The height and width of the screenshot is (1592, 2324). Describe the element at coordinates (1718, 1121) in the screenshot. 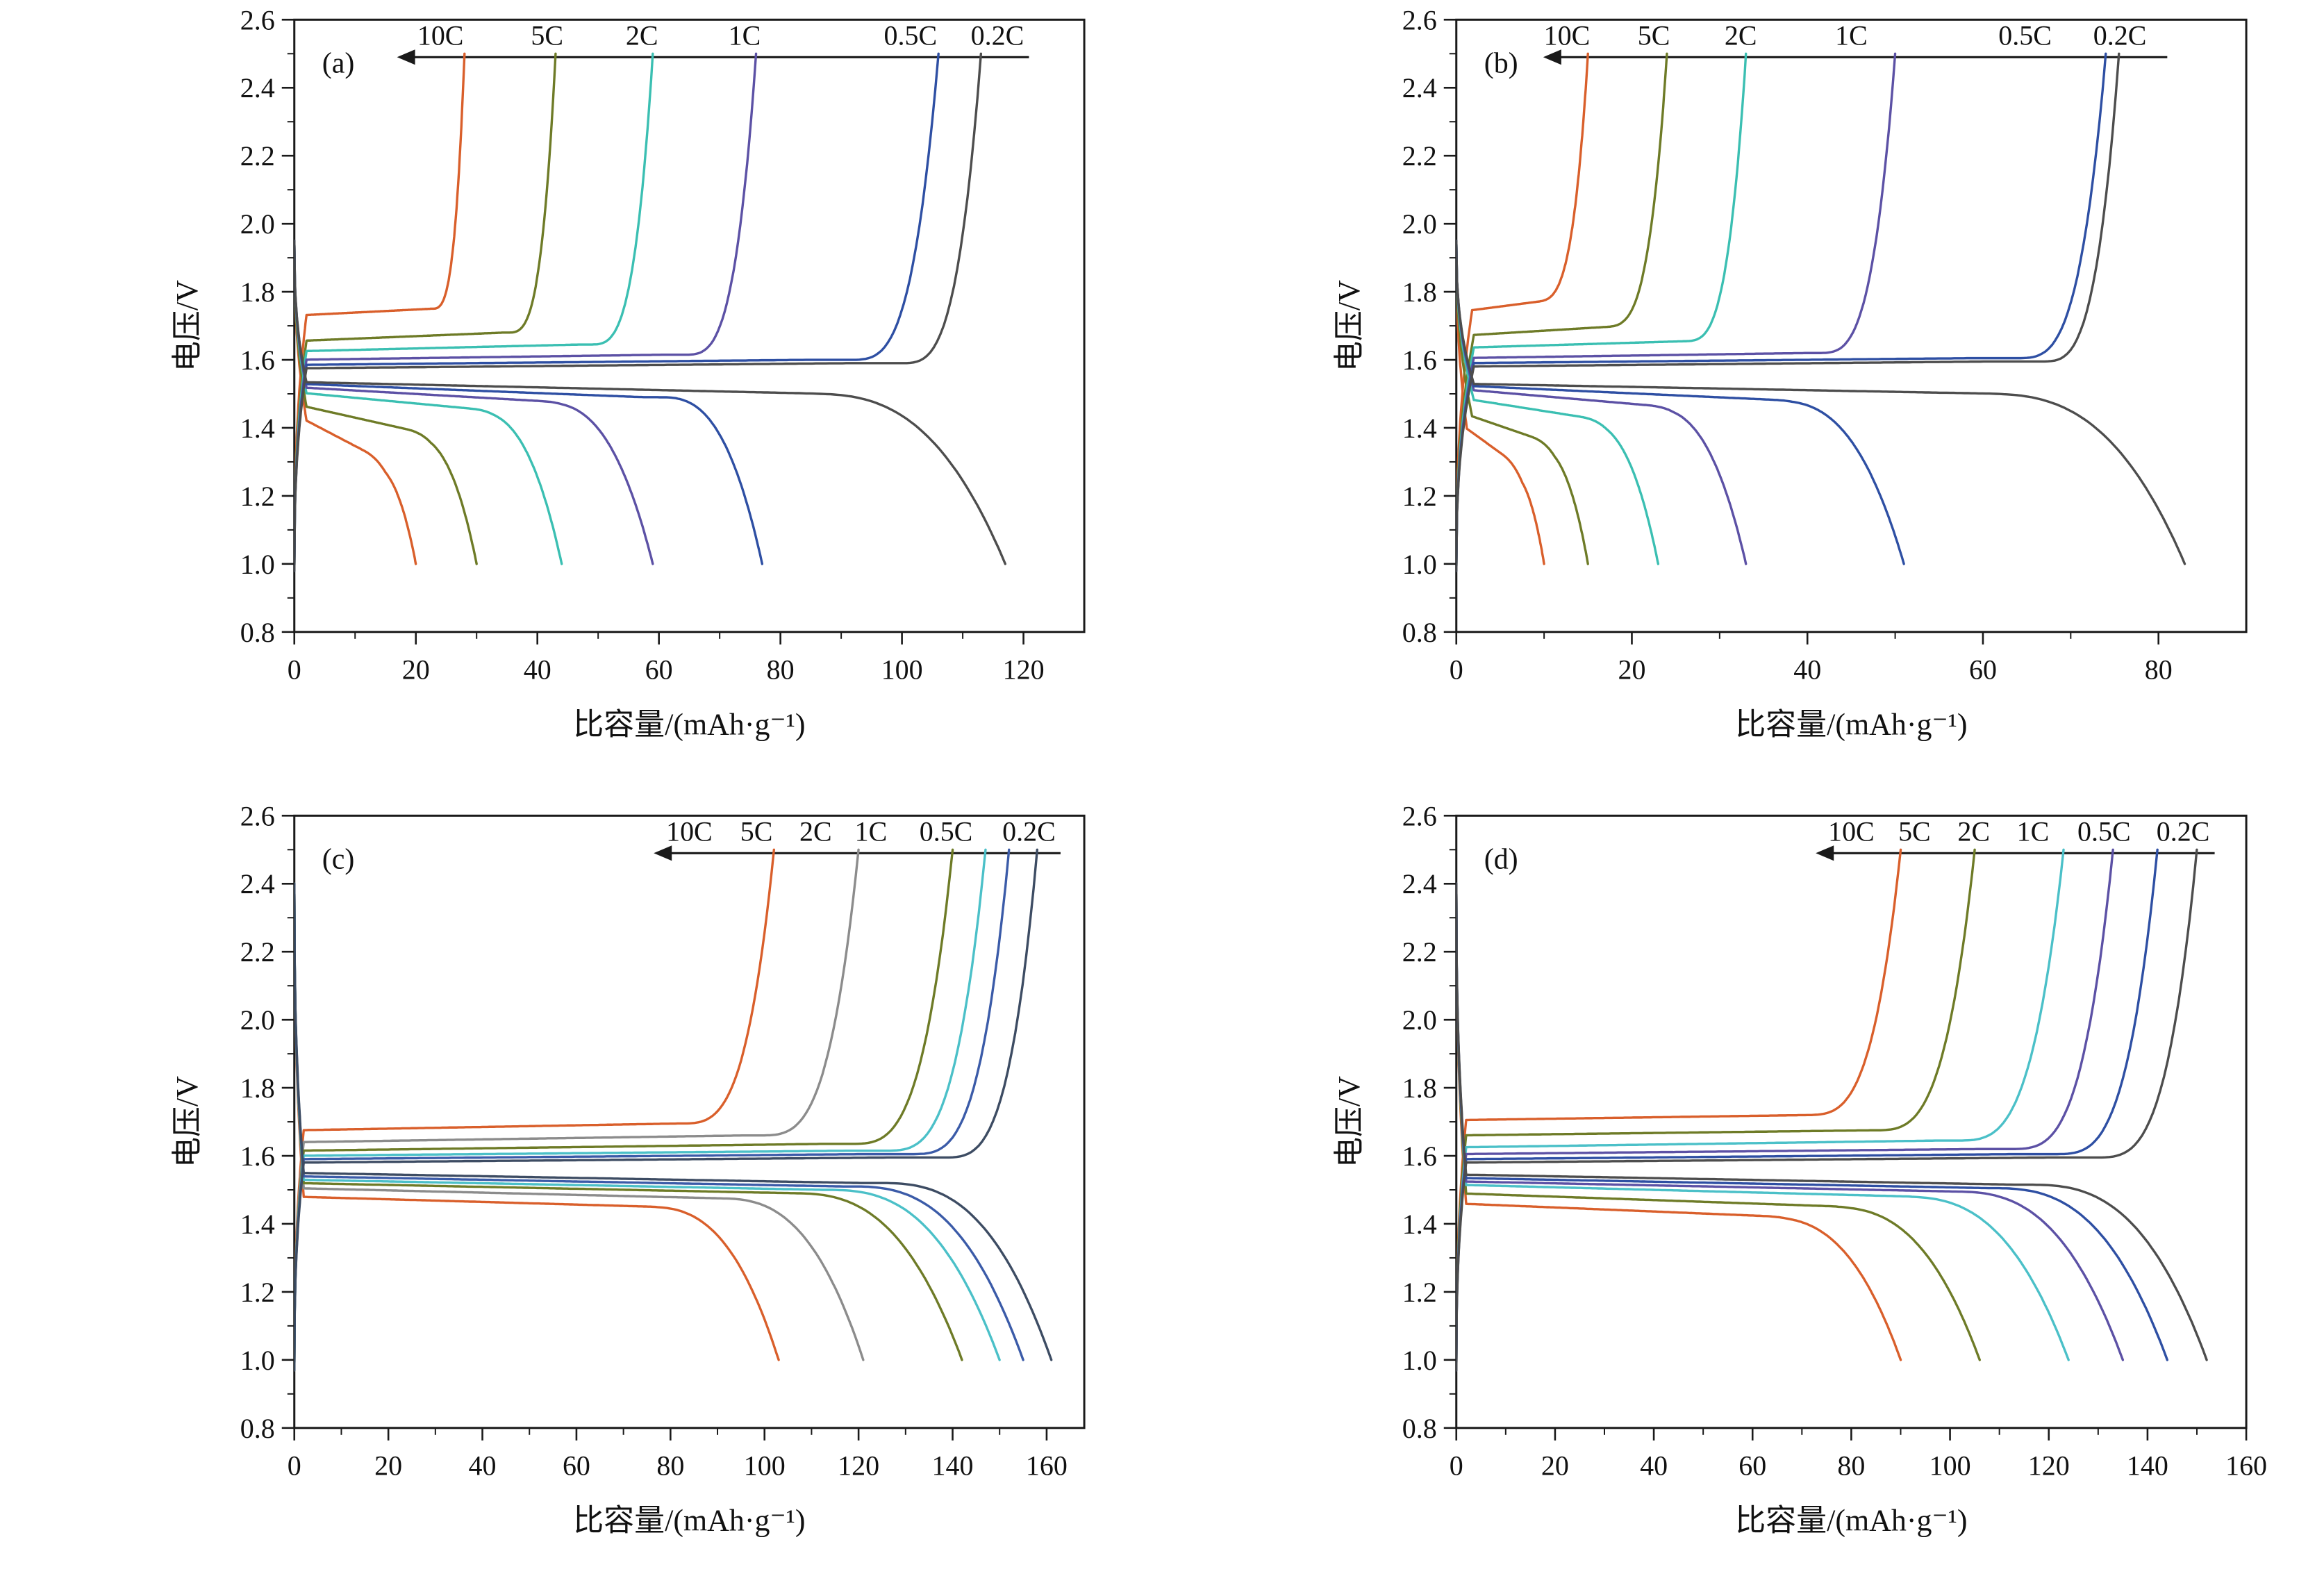

I see `curve-d-5C-discharge` at that location.